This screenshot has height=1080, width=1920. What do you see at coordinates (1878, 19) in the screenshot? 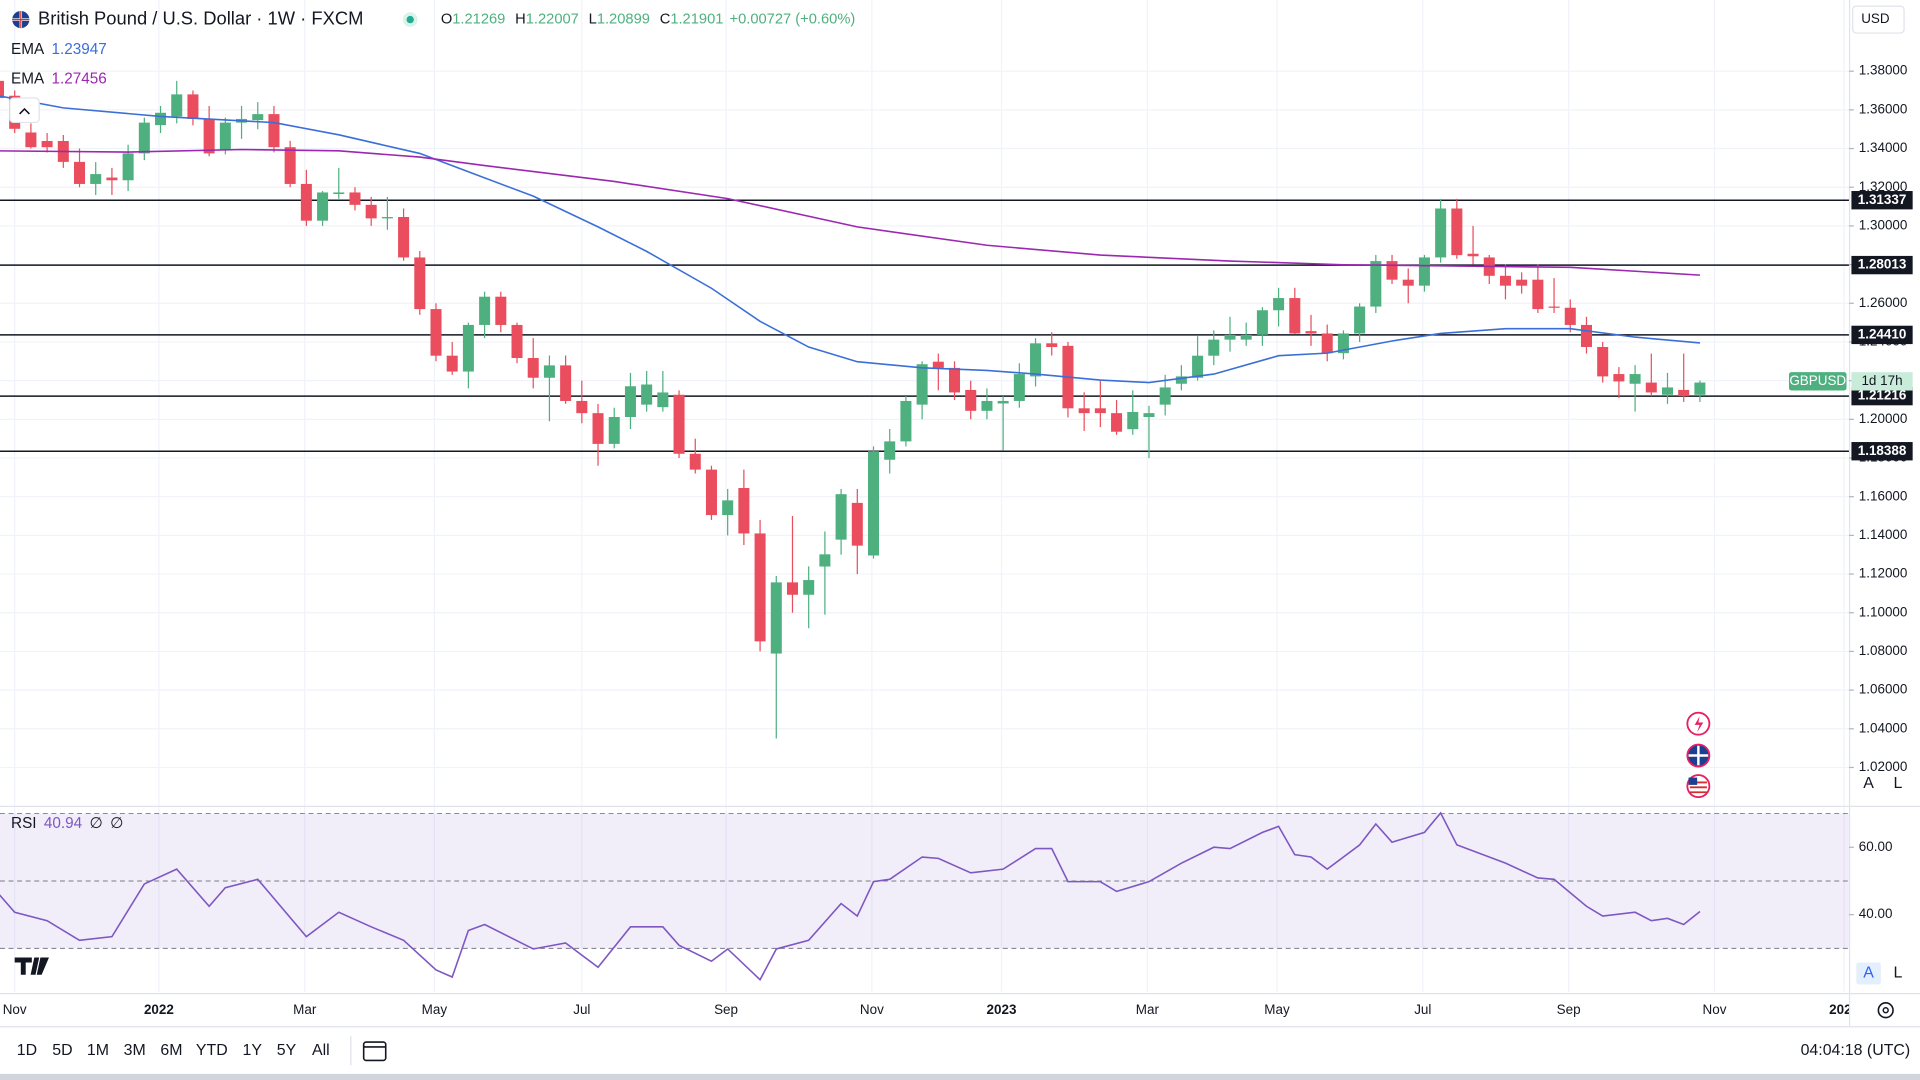
I see `currency-button` at bounding box center [1878, 19].